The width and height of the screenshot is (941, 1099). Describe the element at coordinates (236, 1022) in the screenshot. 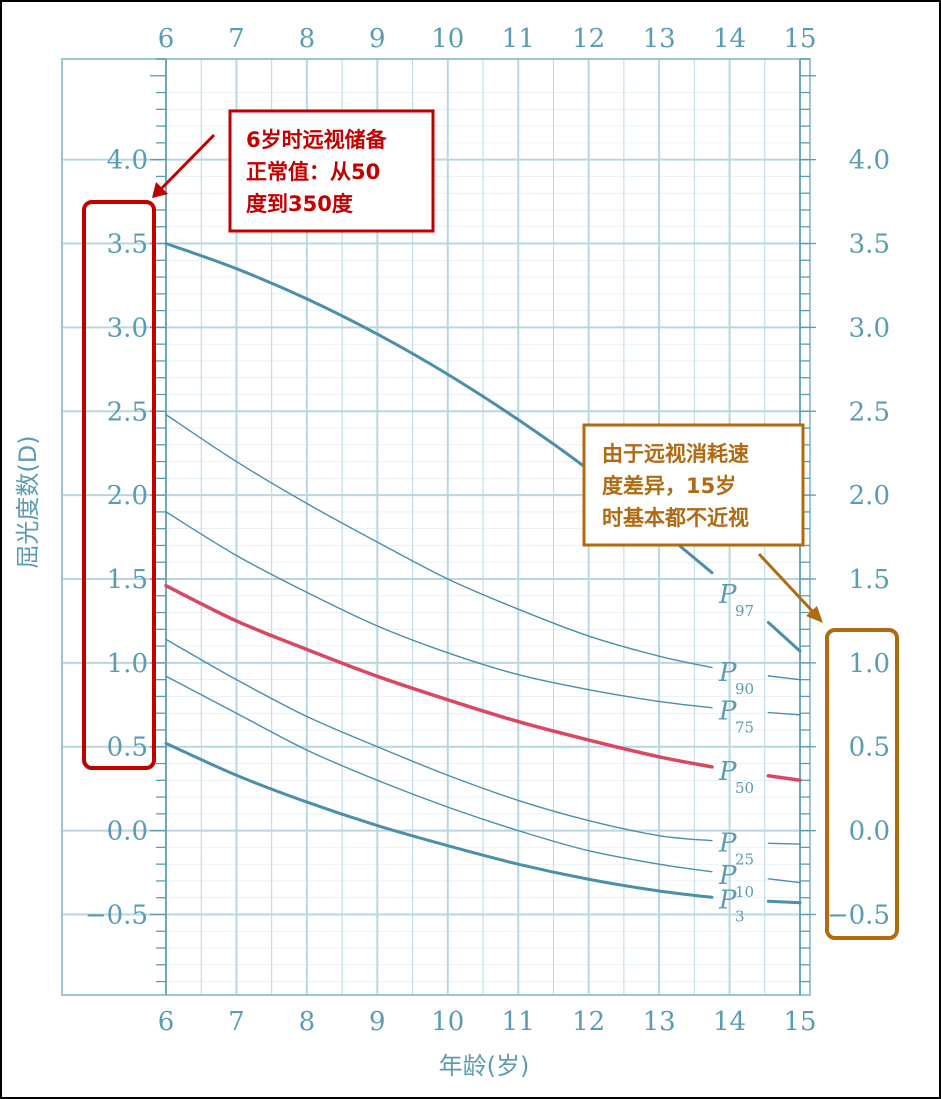

I see `x-tick-label-bottom: 7` at that location.